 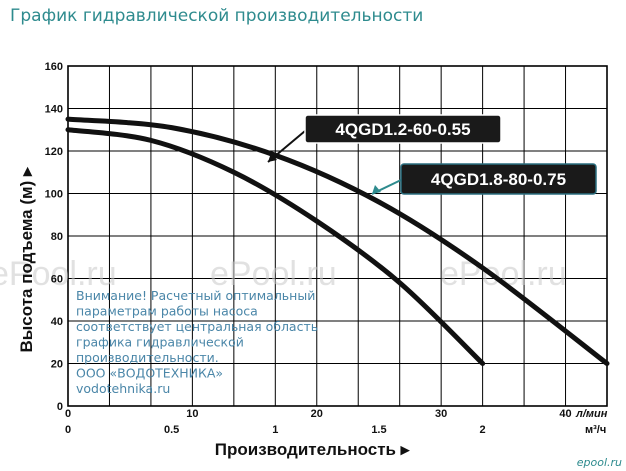 I want to click on x-unit-lpm: л/мин, so click(x=591, y=414).